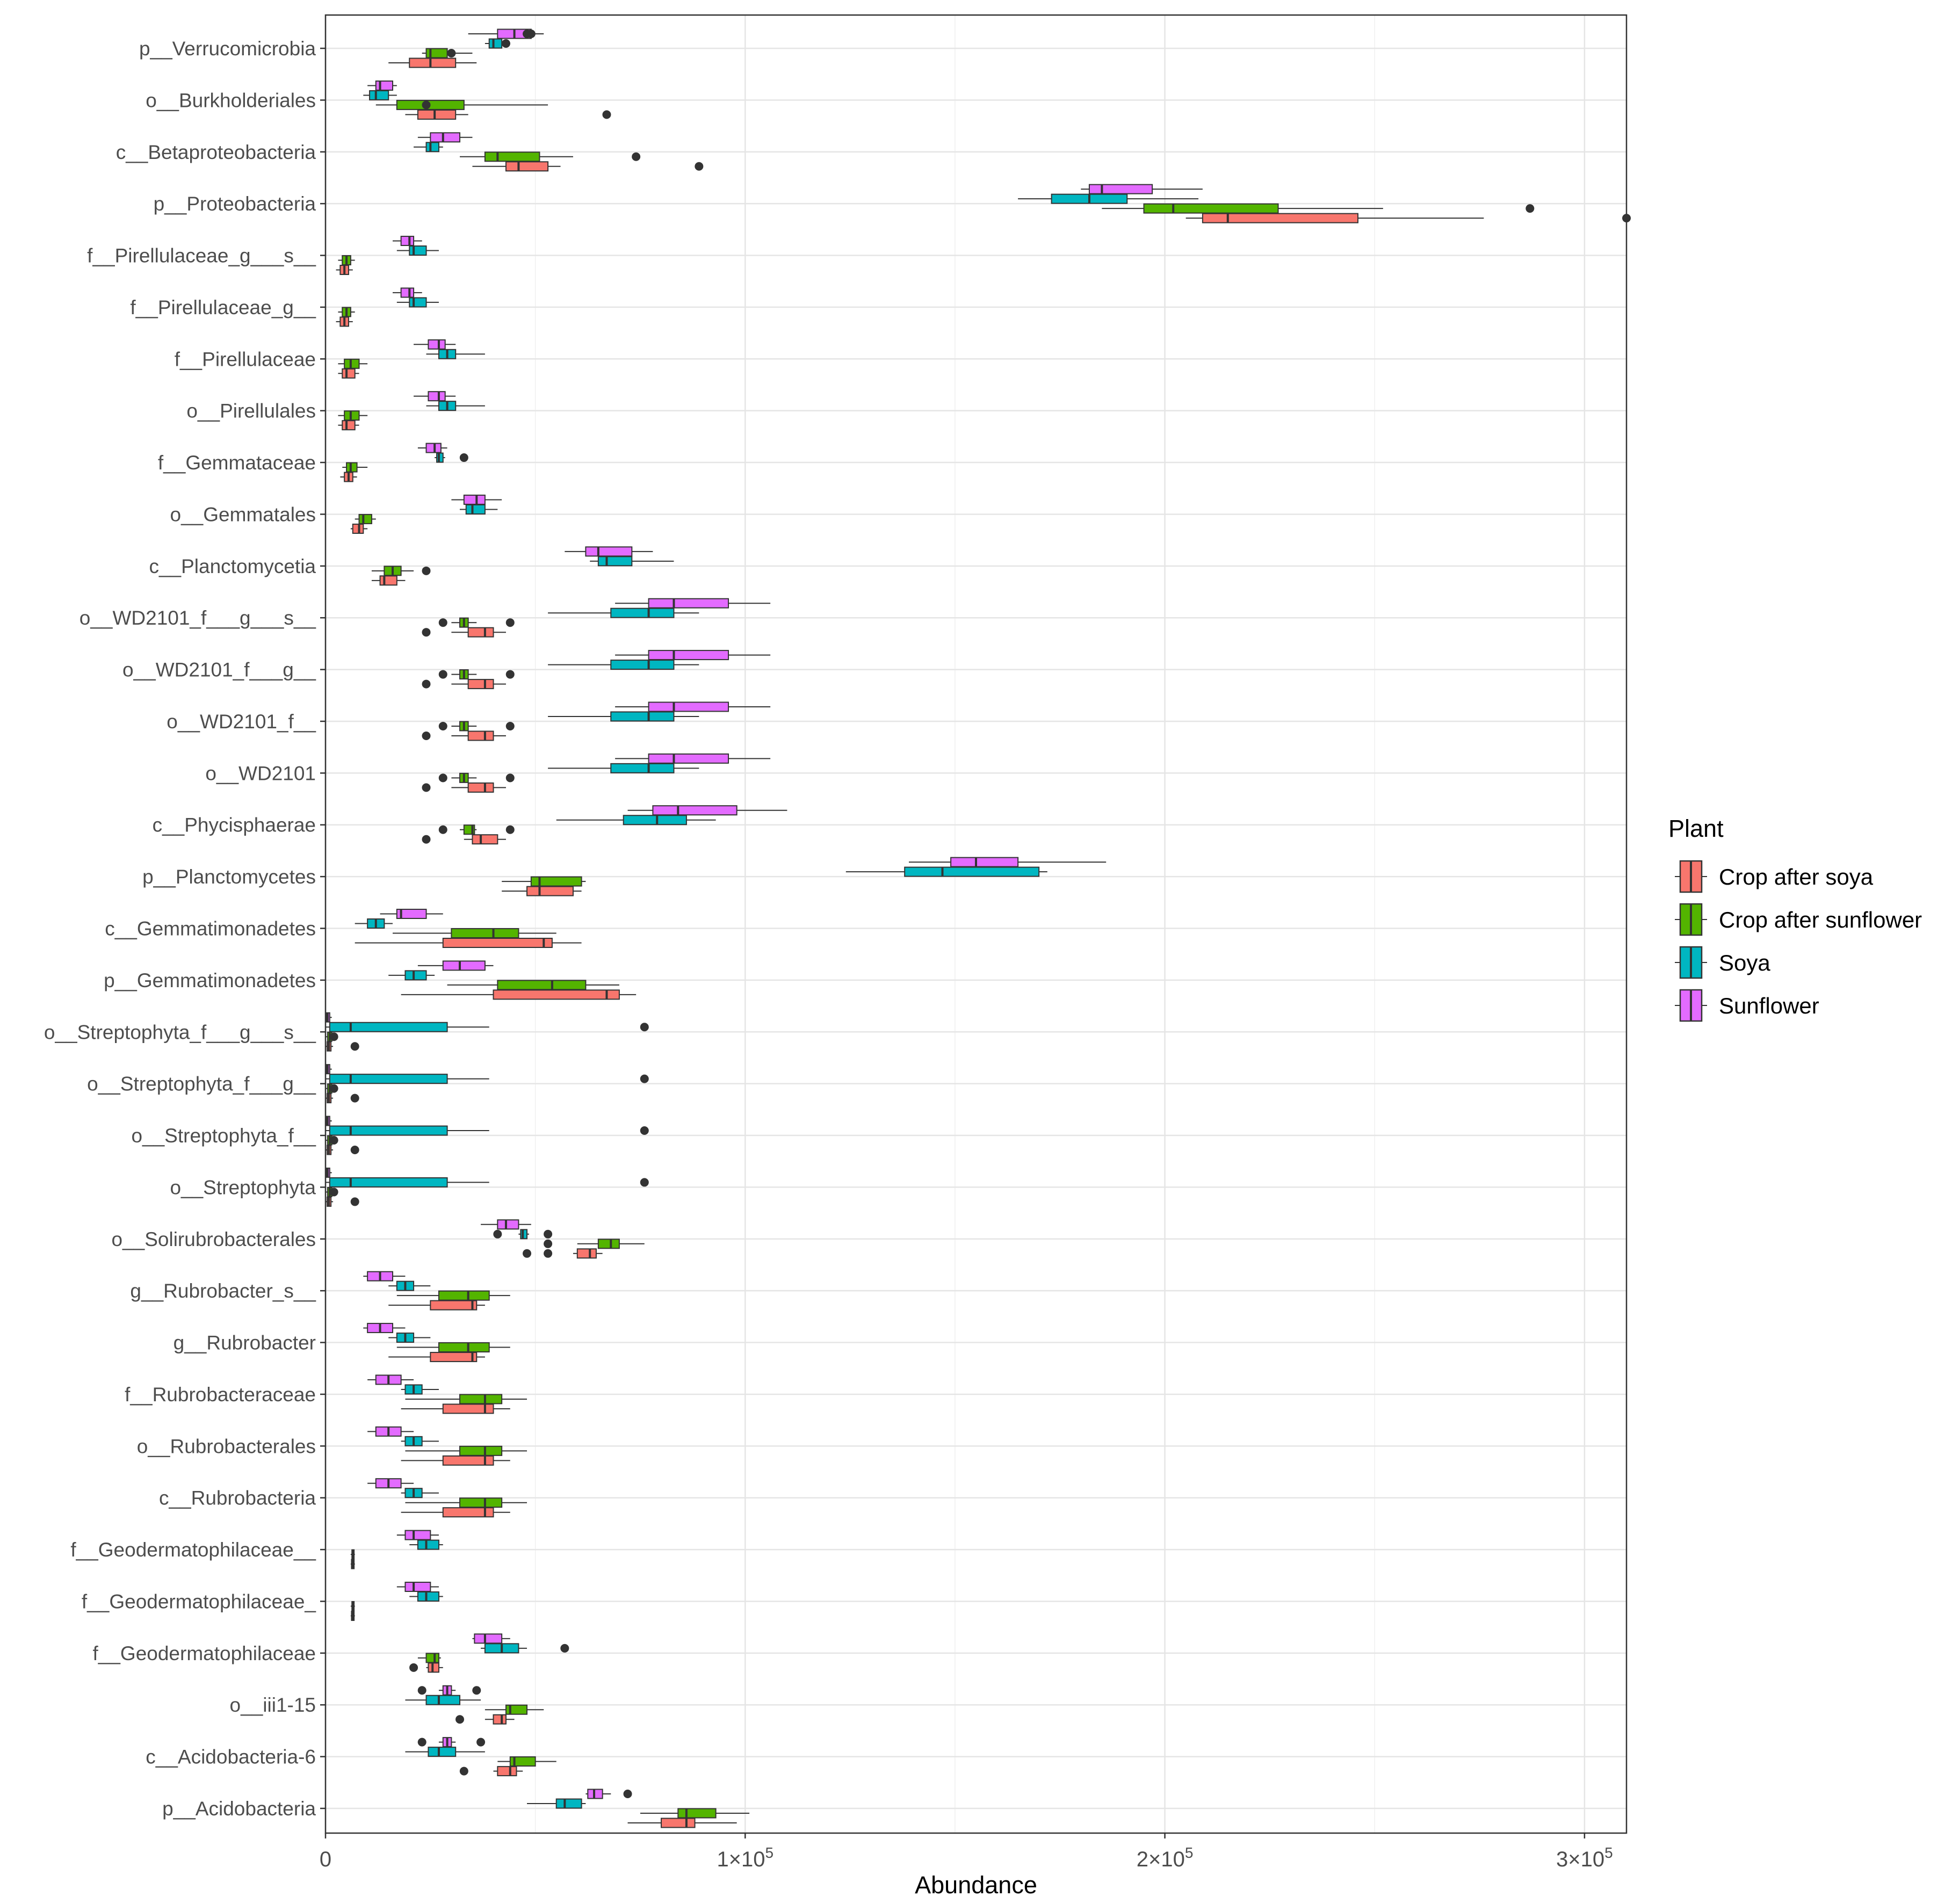  What do you see at coordinates (231, 1757) in the screenshot?
I see `y-tick-label: c__Acidobacteria-6` at bounding box center [231, 1757].